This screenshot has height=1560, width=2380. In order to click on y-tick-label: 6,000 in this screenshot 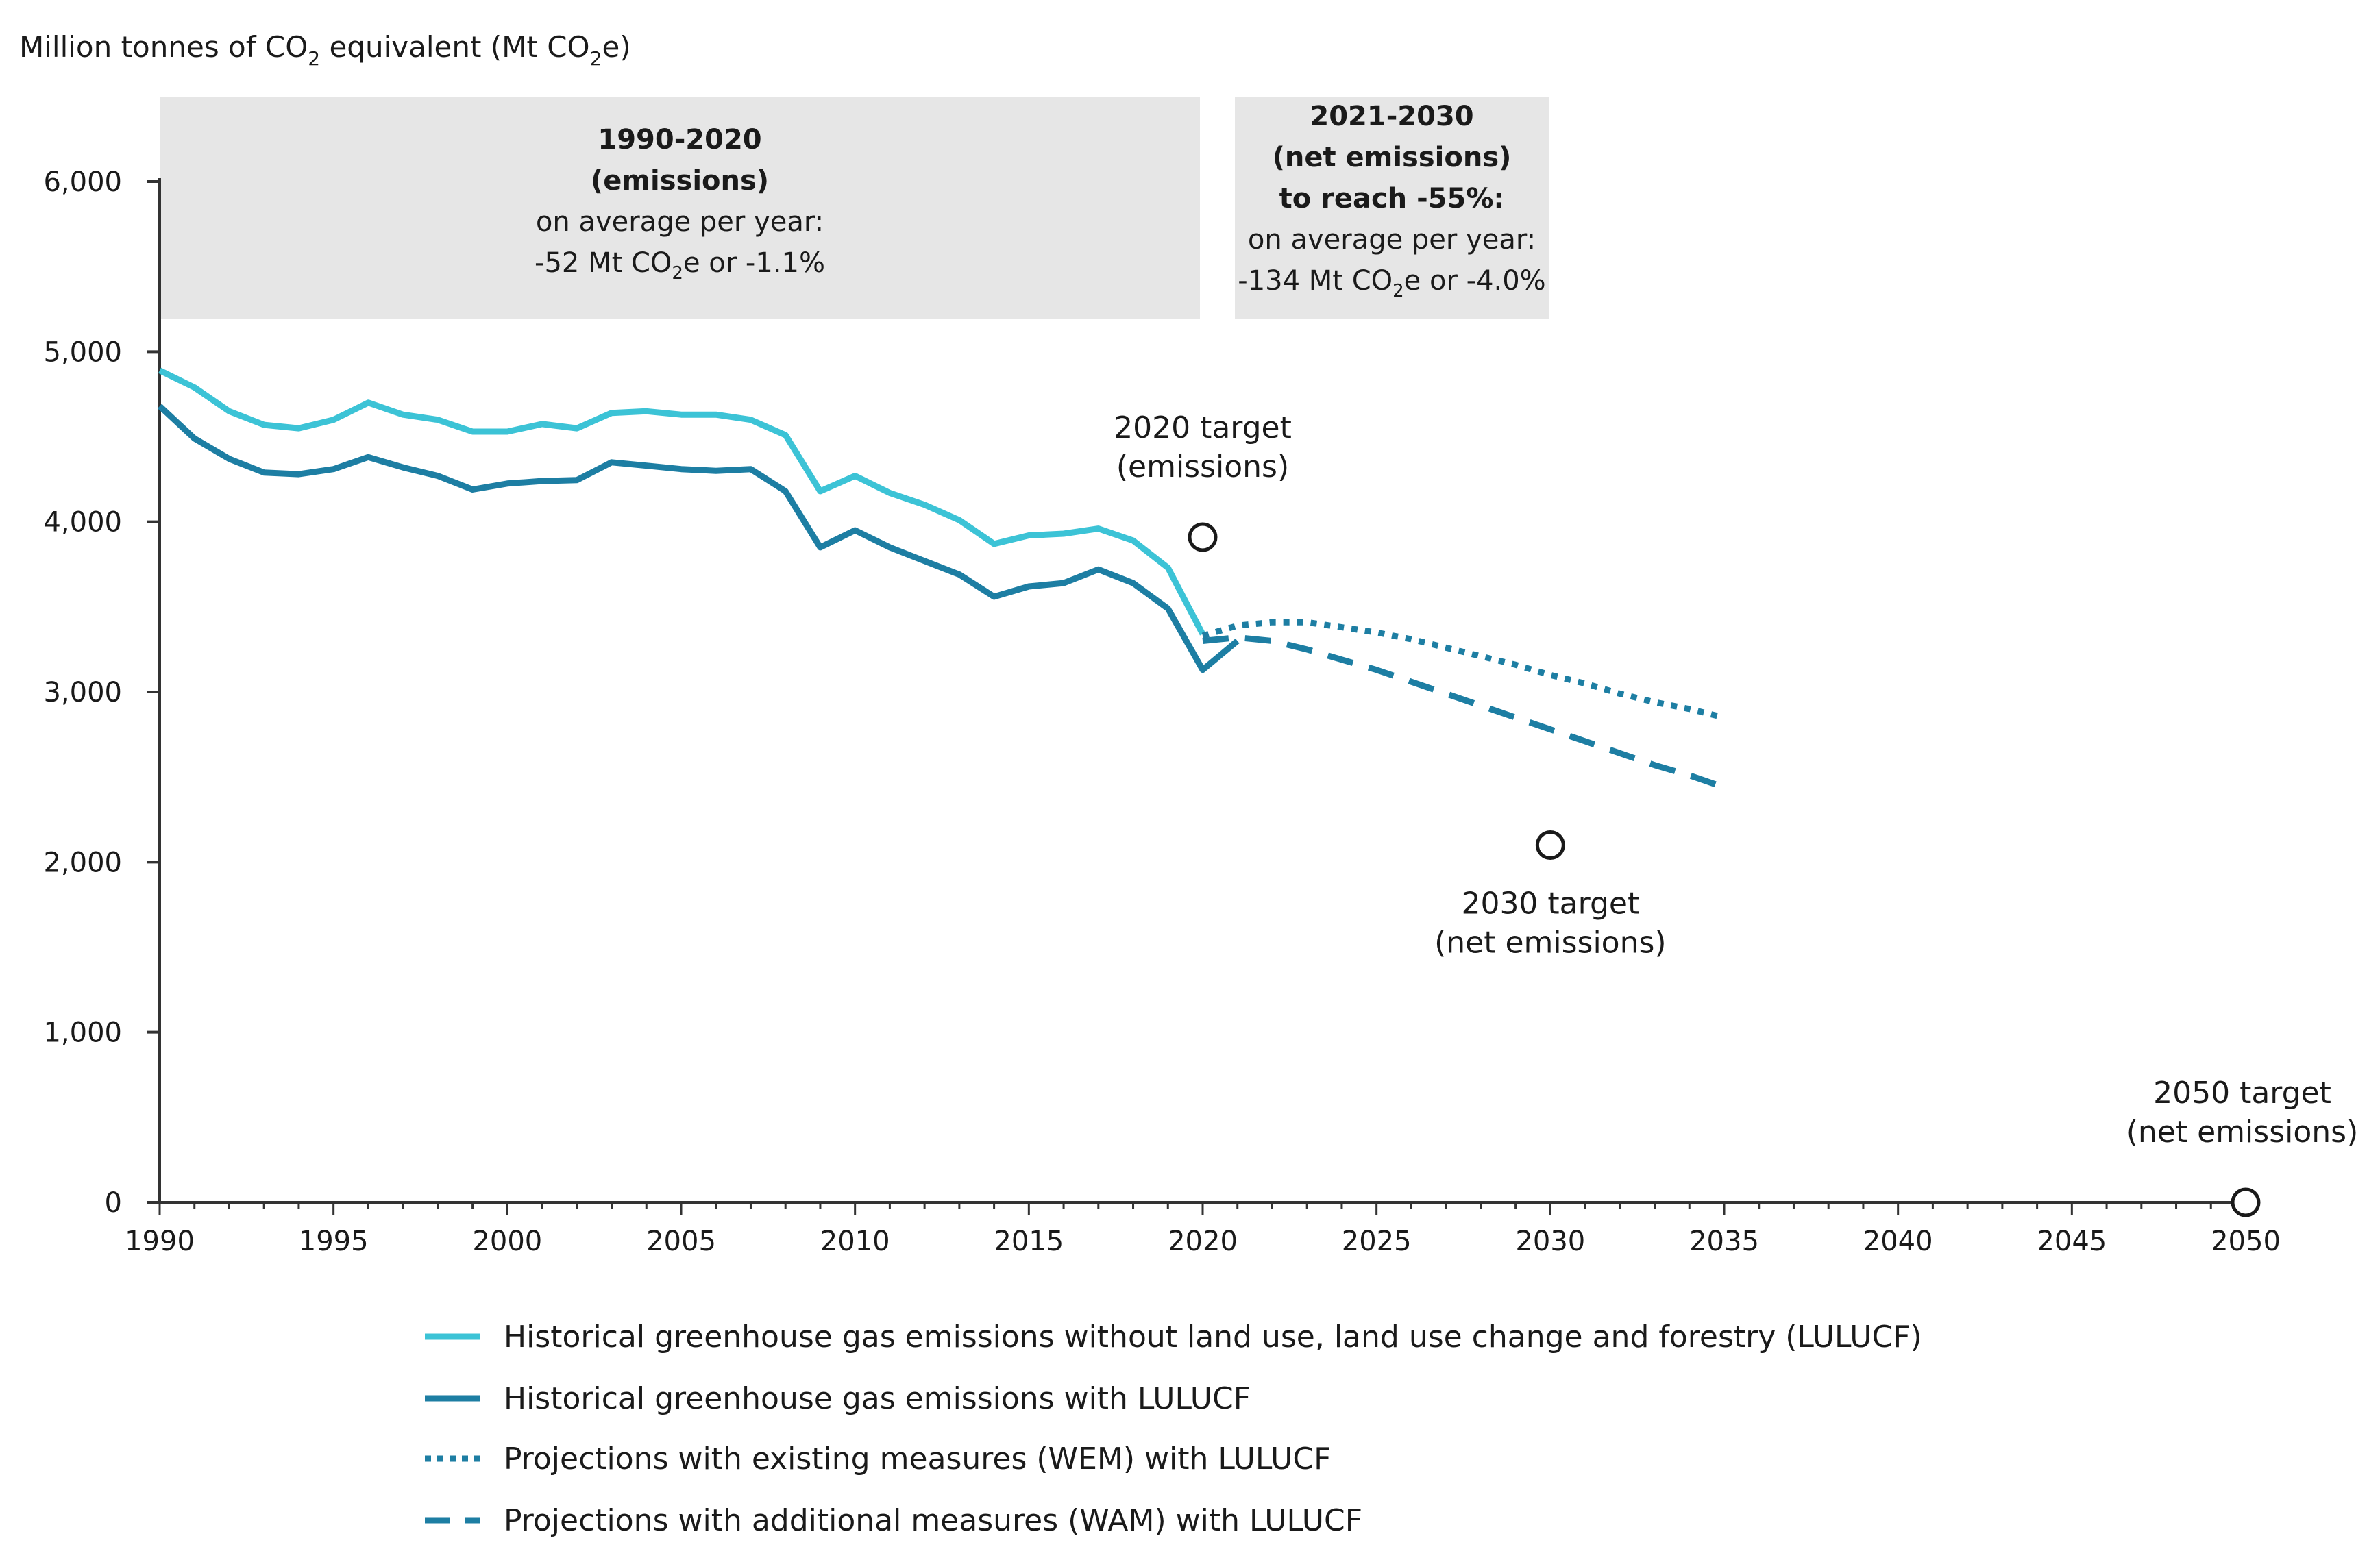, I will do `click(82, 182)`.